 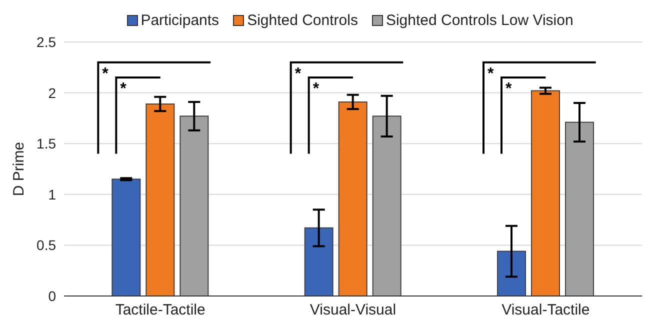 I want to click on legend-label: Sighted Controls, so click(x=302, y=20).